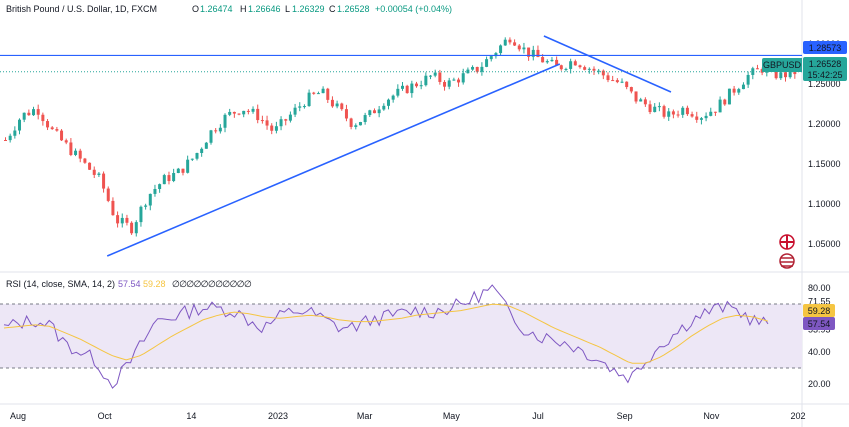  I want to click on rsi-tick-label: 20.00, so click(819, 384).